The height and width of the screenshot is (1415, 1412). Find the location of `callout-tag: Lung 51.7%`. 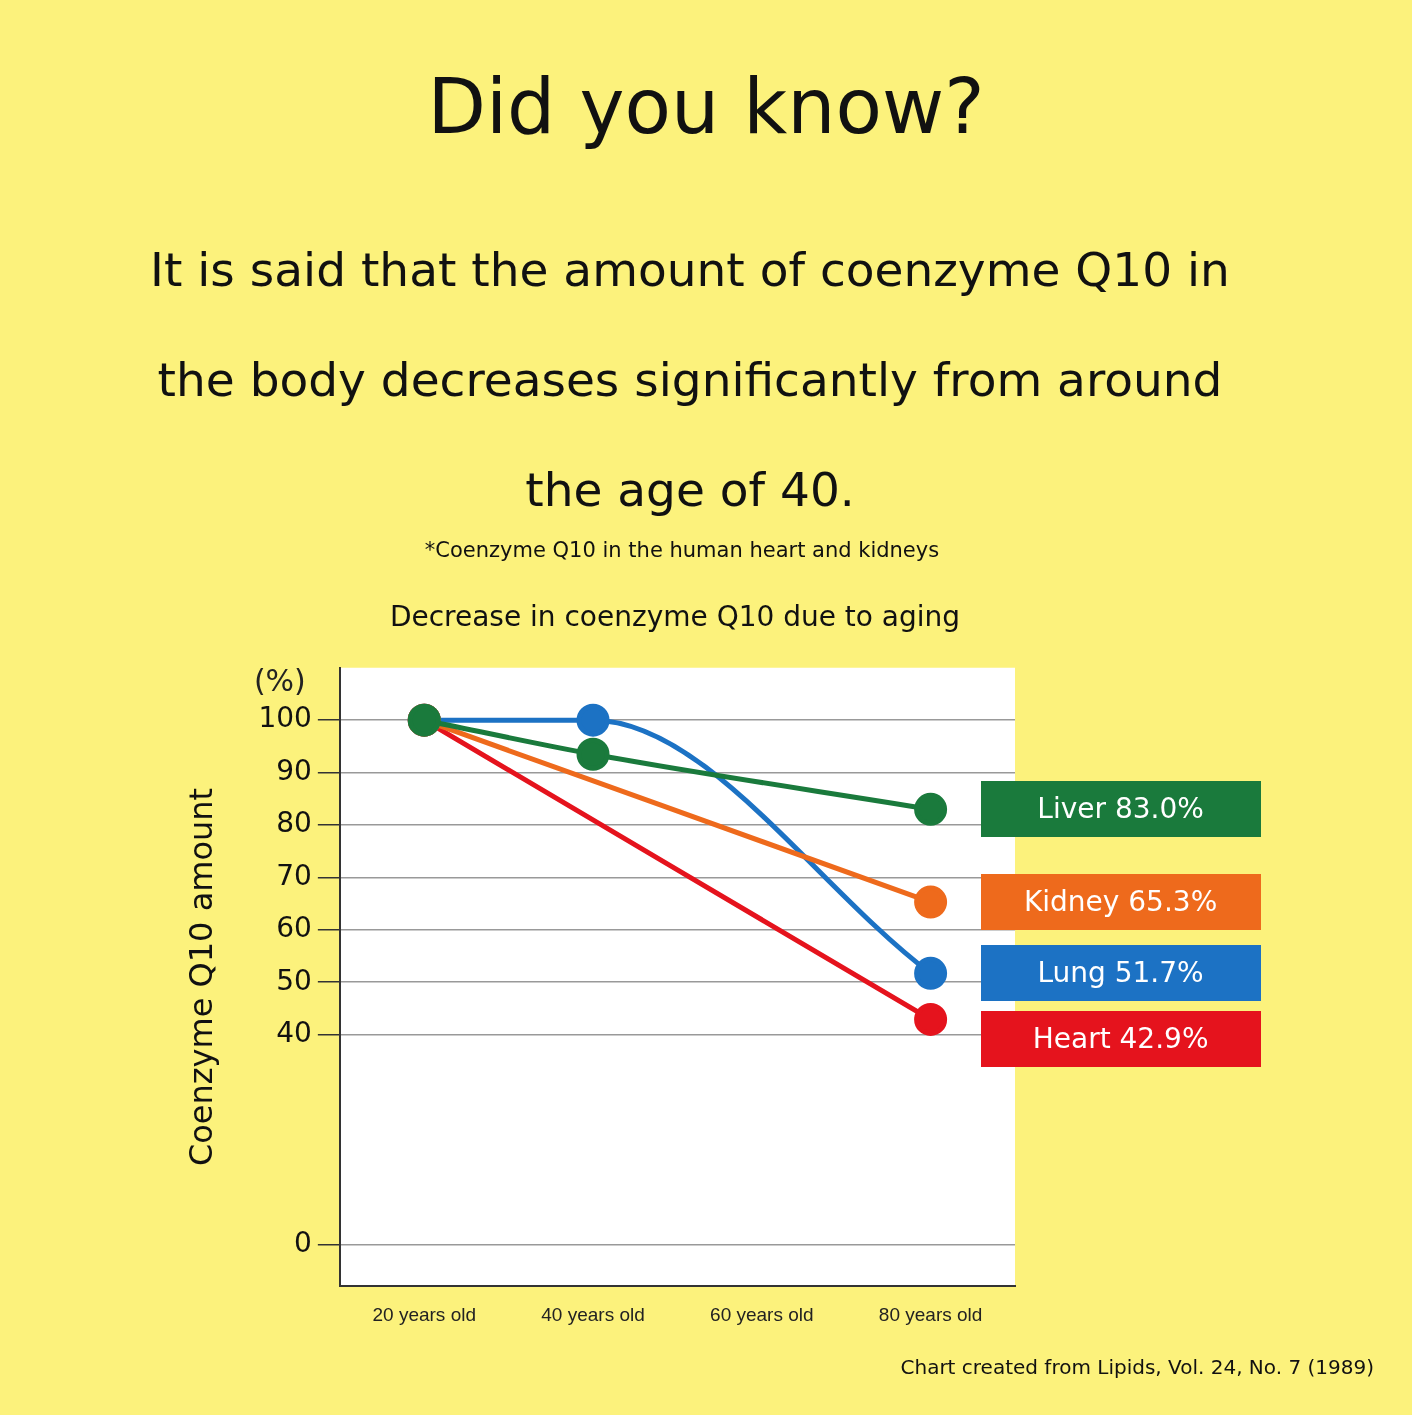

callout-tag: Lung 51.7% is located at coordinates (1120, 973).